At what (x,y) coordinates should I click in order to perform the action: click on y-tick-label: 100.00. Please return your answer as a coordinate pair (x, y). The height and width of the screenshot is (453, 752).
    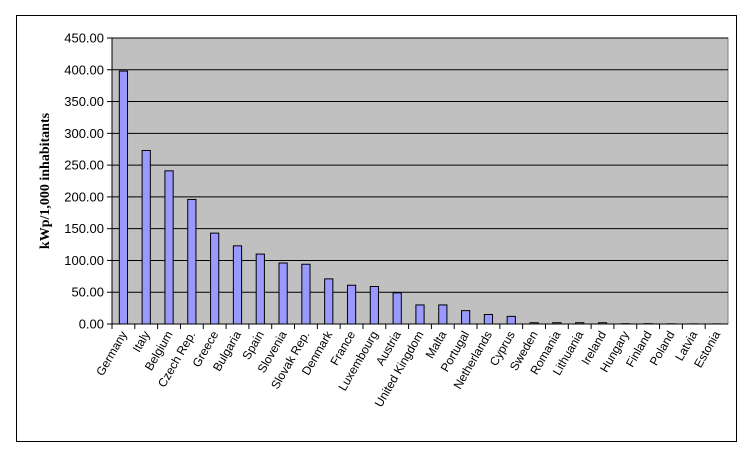
    Looking at the image, I should click on (84, 260).